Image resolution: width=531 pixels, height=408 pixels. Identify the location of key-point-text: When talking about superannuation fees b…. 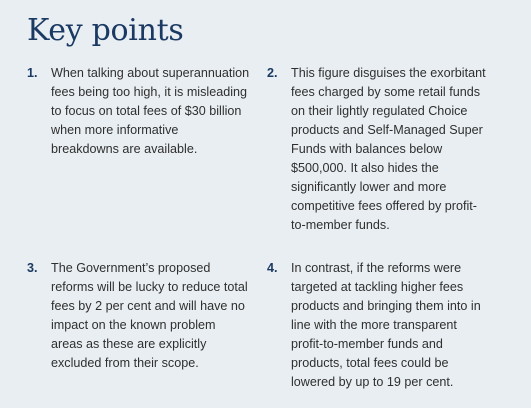
(160, 111).